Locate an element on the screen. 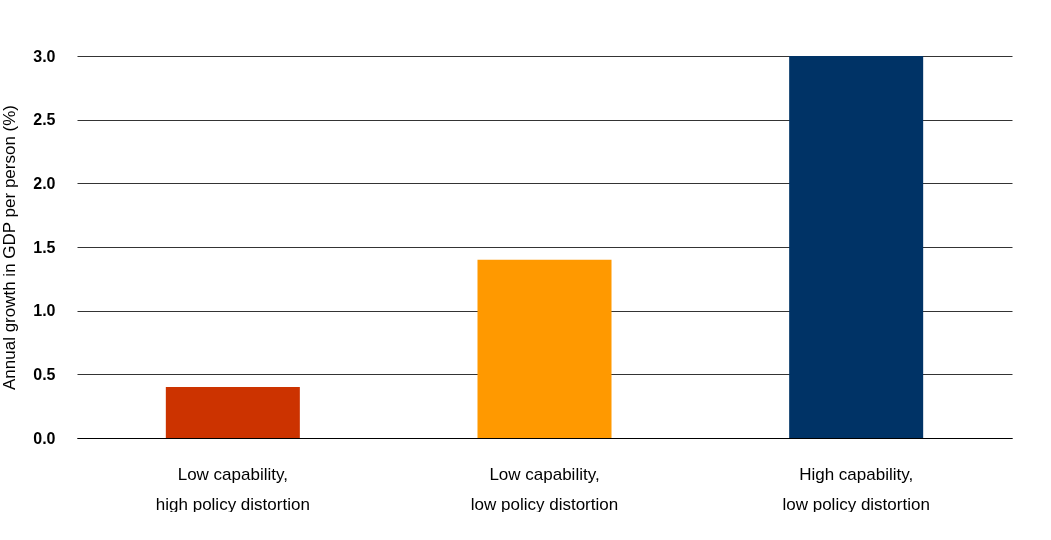 The image size is (1051, 540). y-tick-label: 2.0 is located at coordinates (44, 183).